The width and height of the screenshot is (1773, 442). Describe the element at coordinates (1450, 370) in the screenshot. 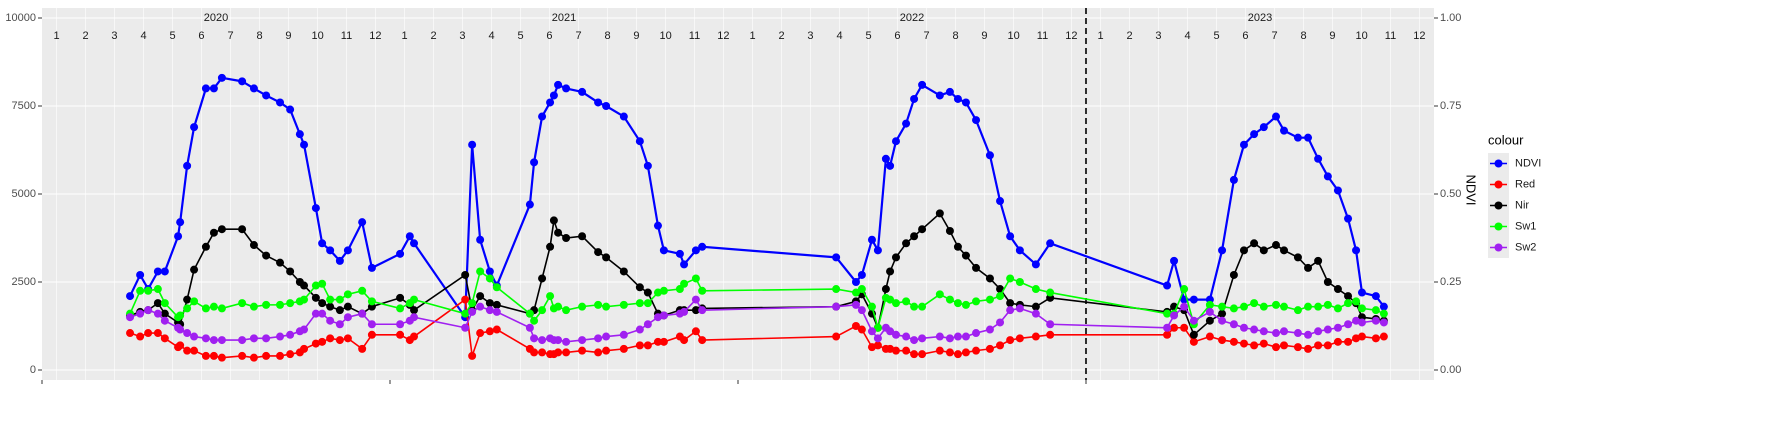

I see `y2-tick-label: 0.00` at that location.